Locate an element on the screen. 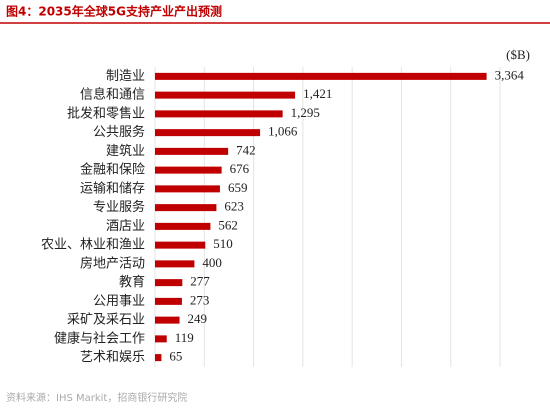 This screenshot has width=550, height=412. chart-title: 图4：2035年全球5G支持产业产出预测 is located at coordinates (114, 11).